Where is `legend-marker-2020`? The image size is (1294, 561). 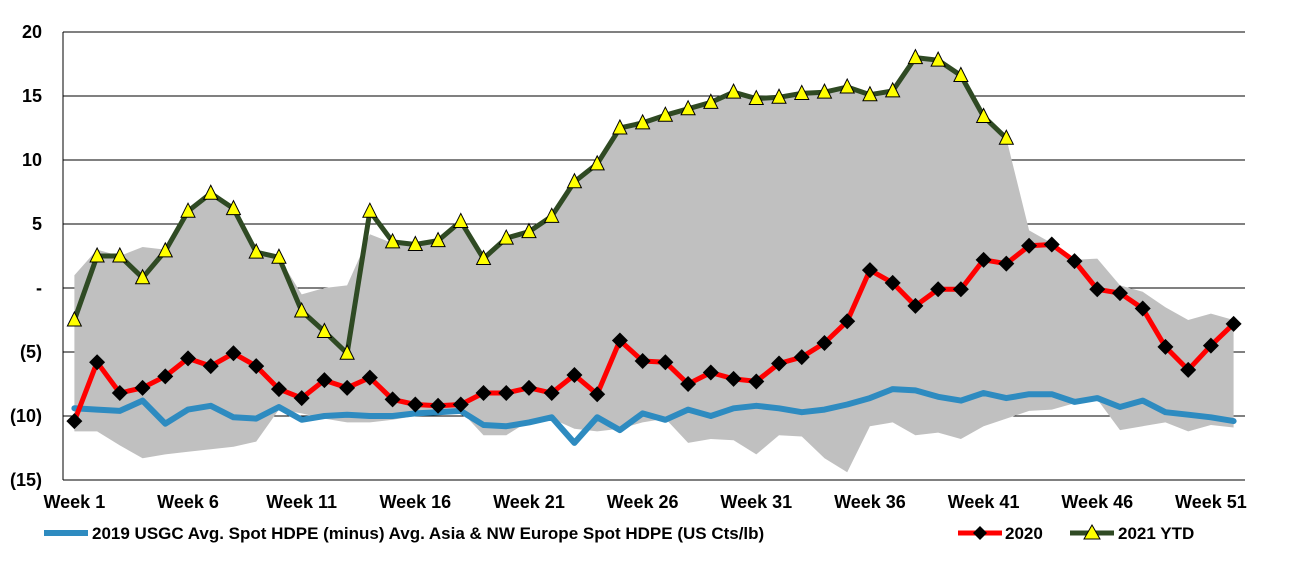 legend-marker-2020 is located at coordinates (980, 533).